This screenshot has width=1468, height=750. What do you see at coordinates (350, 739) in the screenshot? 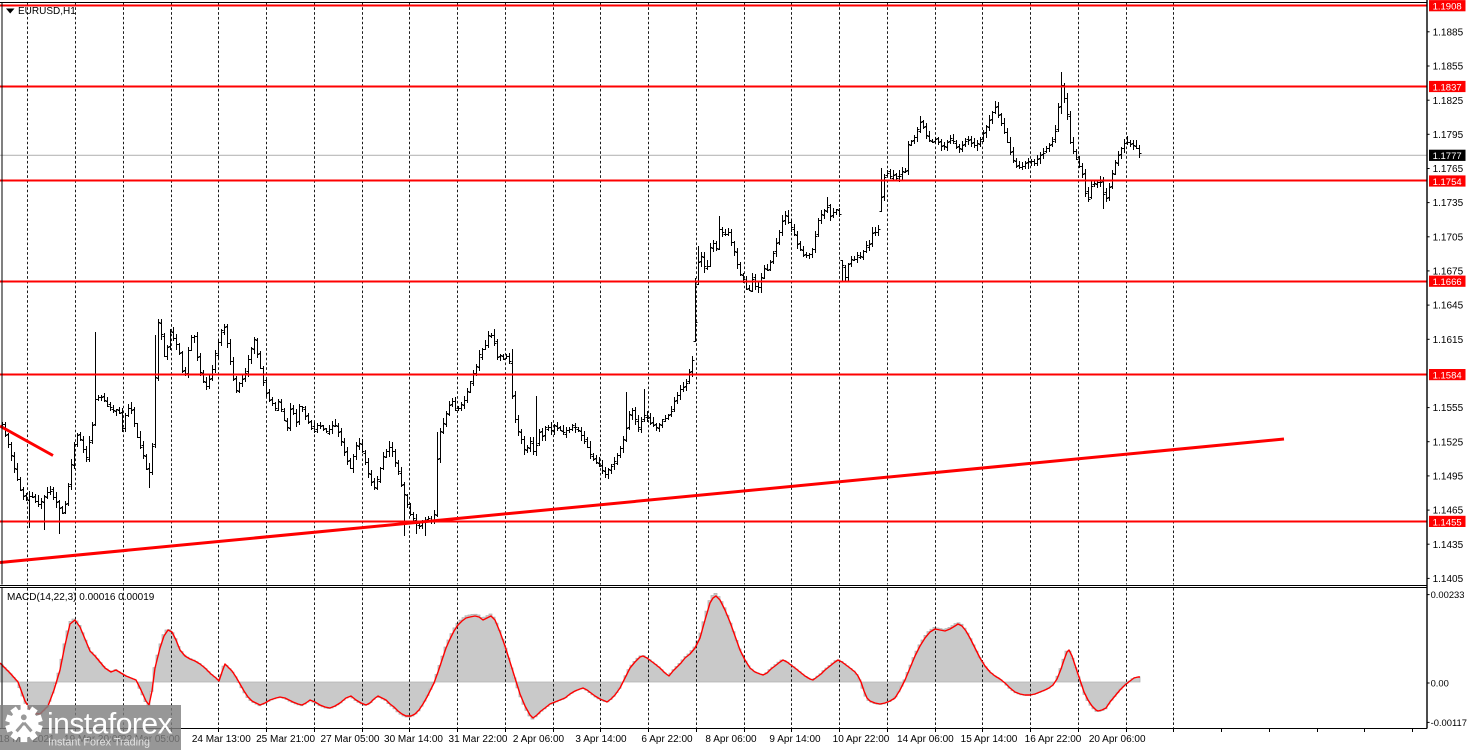
I see `svg-text: 27 Mar 05:00` at bounding box center [350, 739].